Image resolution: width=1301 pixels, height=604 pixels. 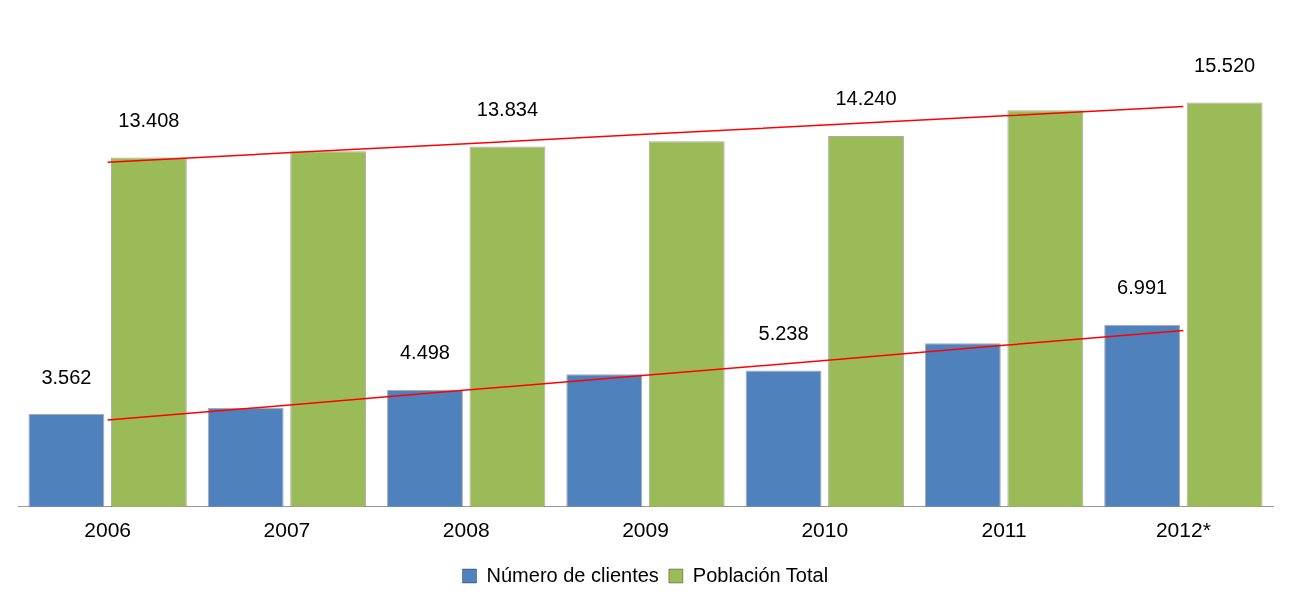 What do you see at coordinates (149, 120) in the screenshot?
I see `data-label: 13.408` at bounding box center [149, 120].